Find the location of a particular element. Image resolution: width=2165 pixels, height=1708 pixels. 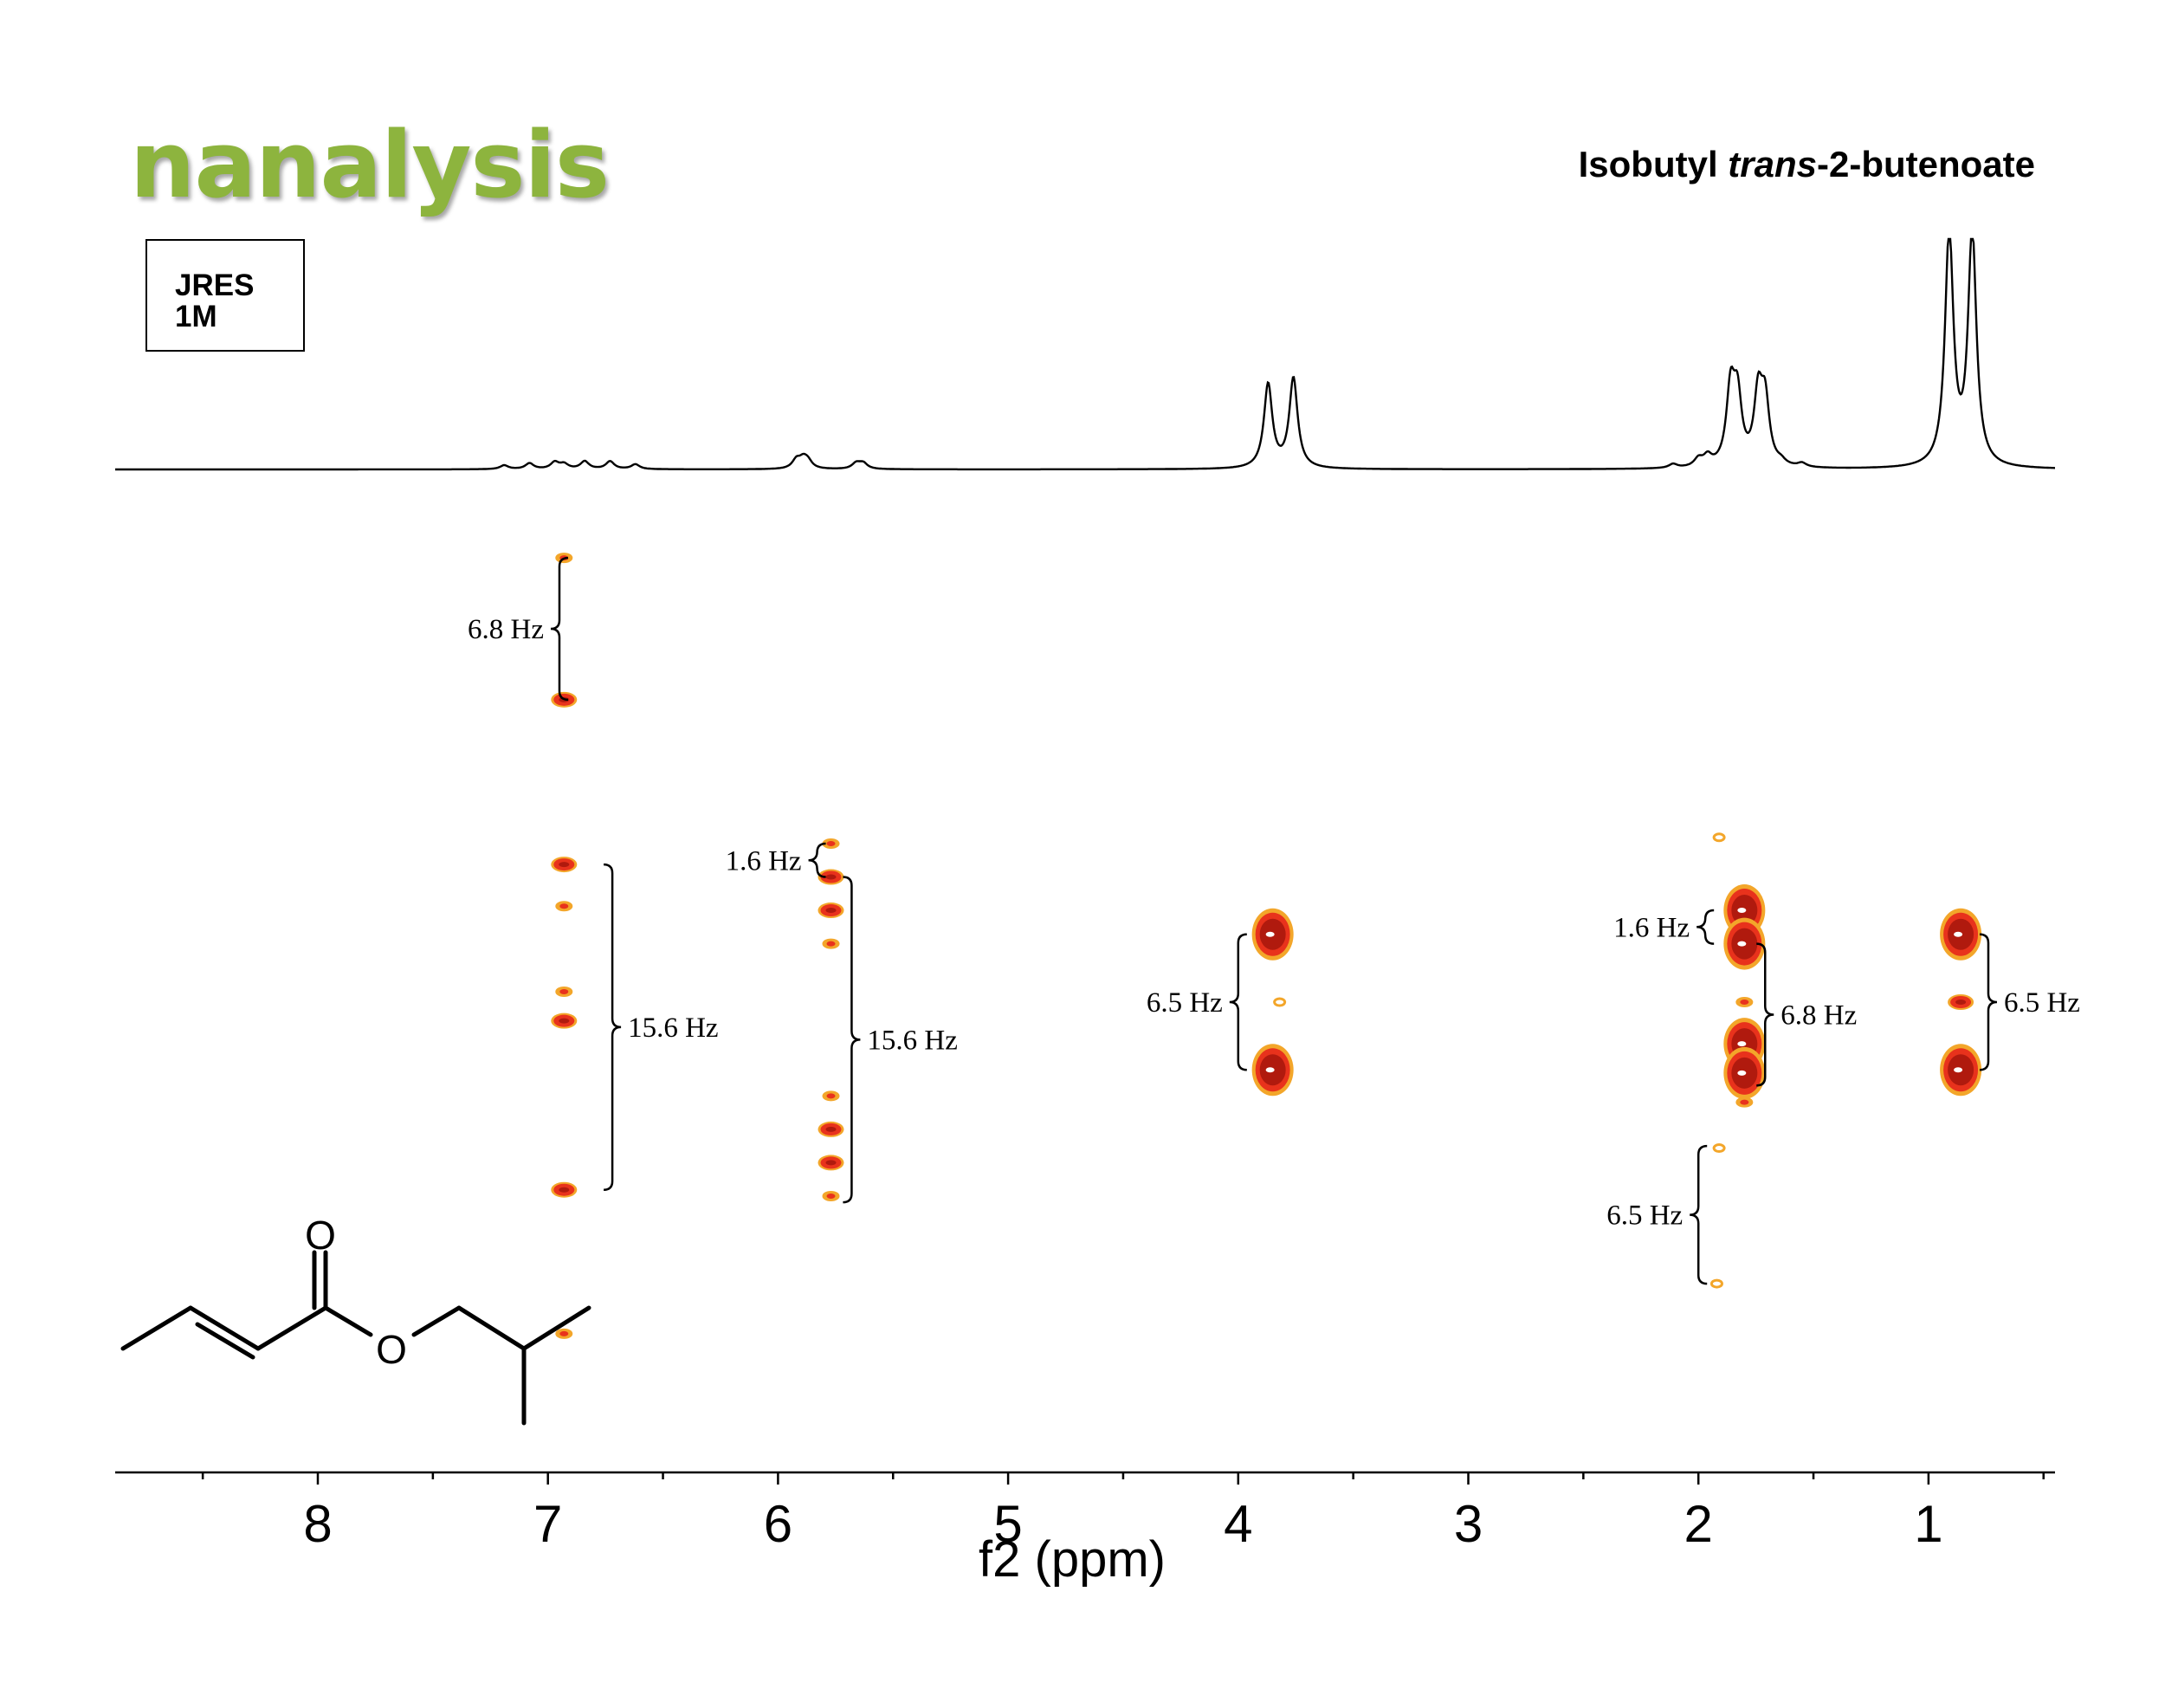

experiment-box: JRES 1M is located at coordinates (225, 295).